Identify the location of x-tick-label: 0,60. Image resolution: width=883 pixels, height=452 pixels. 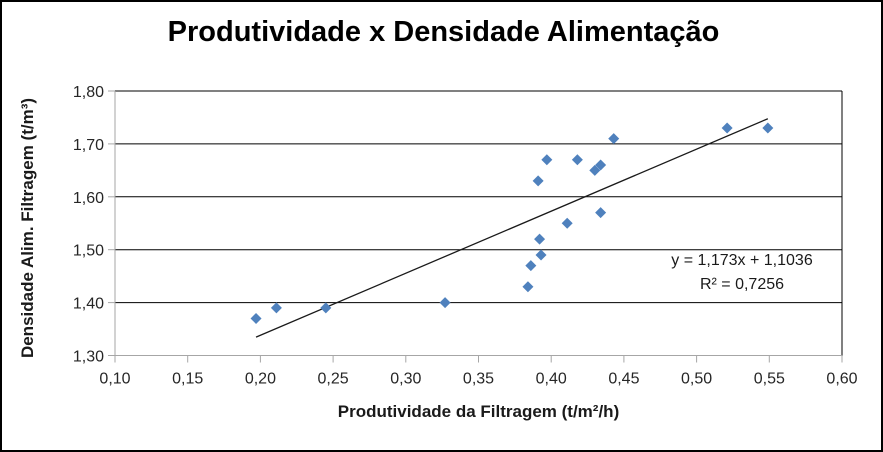
(841, 379).